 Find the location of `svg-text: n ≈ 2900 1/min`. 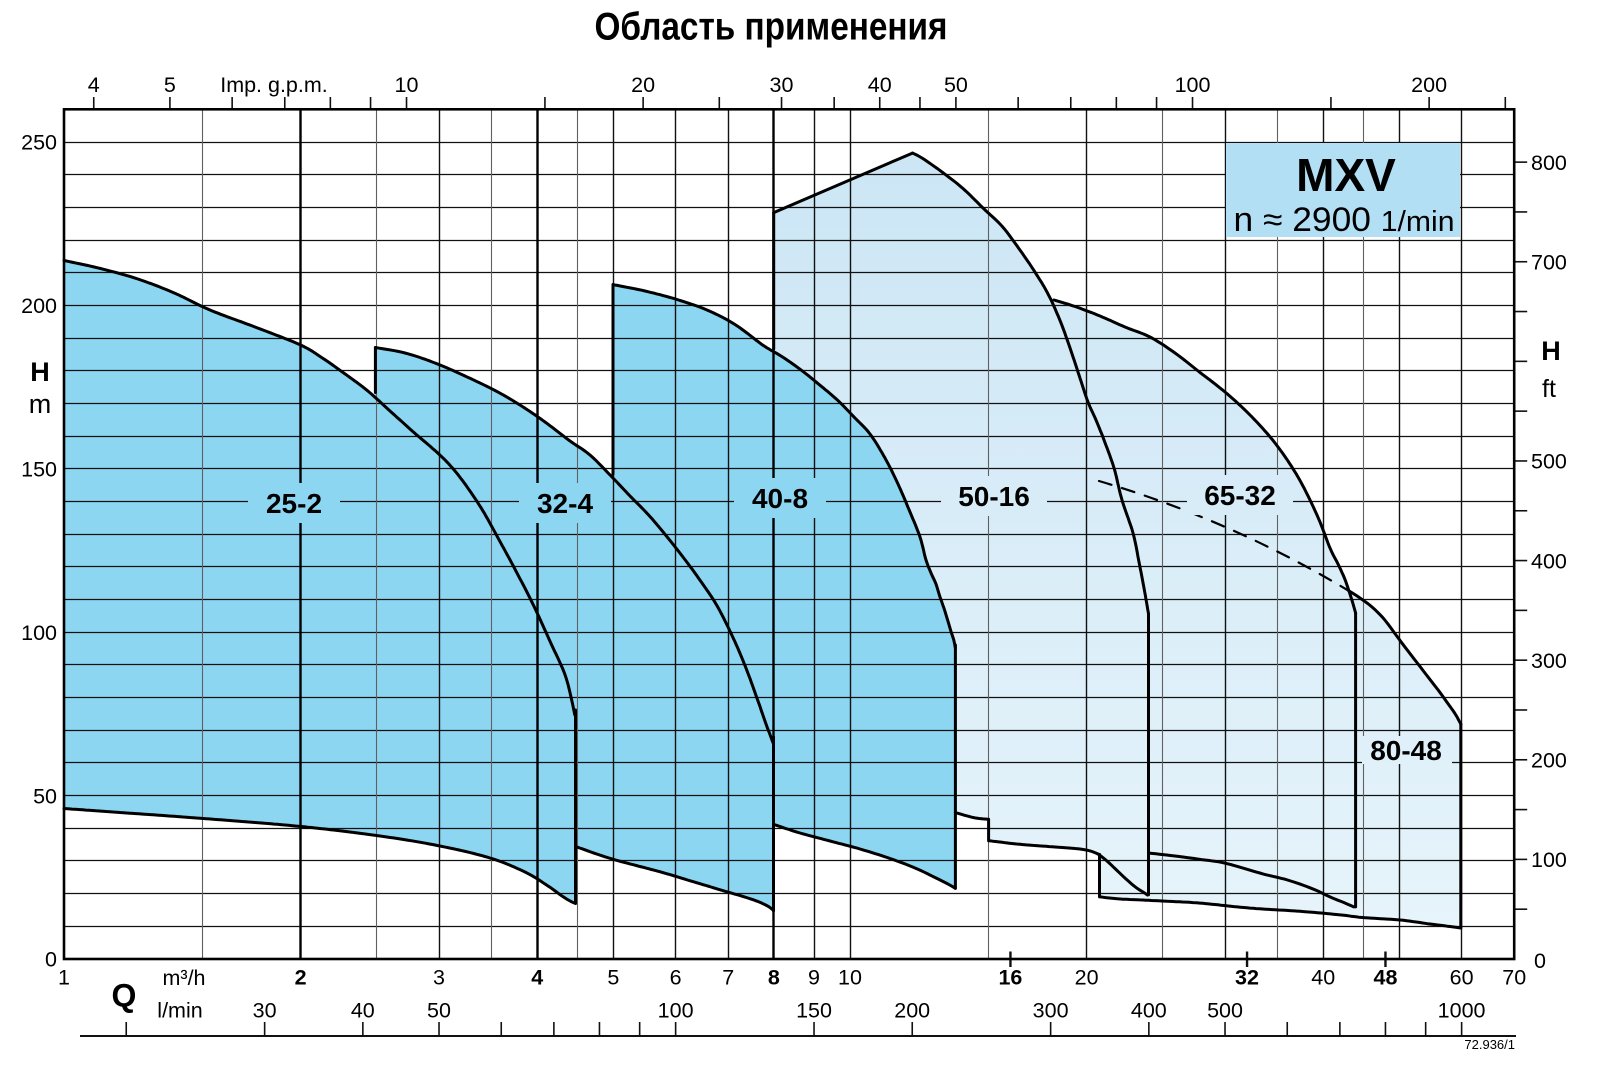

svg-text: n ≈ 2900 1/min is located at coordinates (1344, 220).